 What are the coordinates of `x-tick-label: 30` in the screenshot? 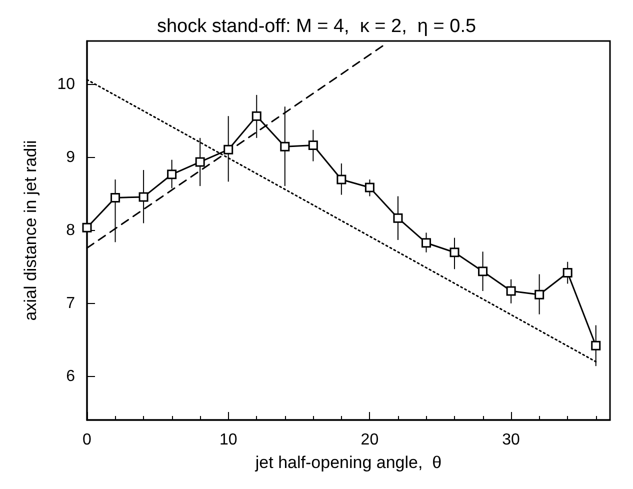 It's located at (511, 440).